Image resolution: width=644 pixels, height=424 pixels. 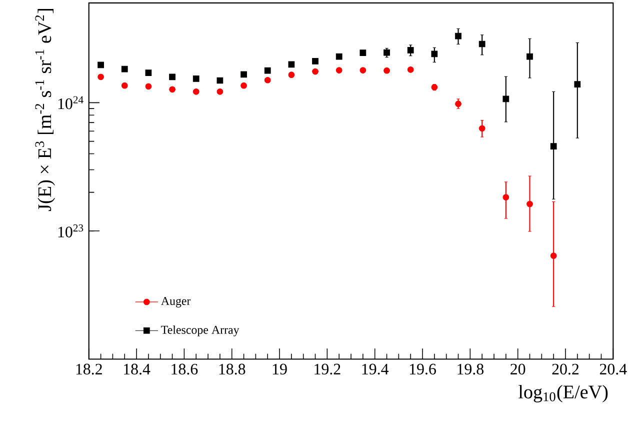 What do you see at coordinates (423, 369) in the screenshot?
I see `x-tick-label: 19.6` at bounding box center [423, 369].